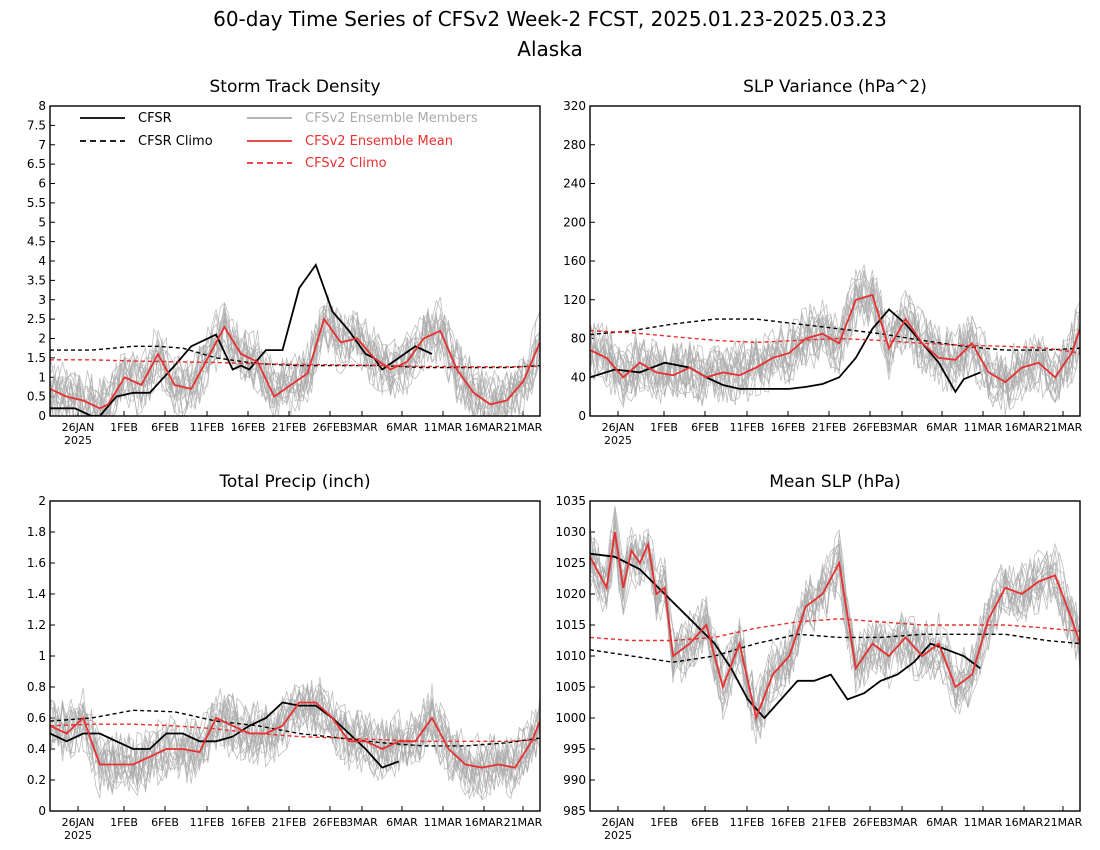  I want to click on y-tick-label: 0.4, so click(36, 749).